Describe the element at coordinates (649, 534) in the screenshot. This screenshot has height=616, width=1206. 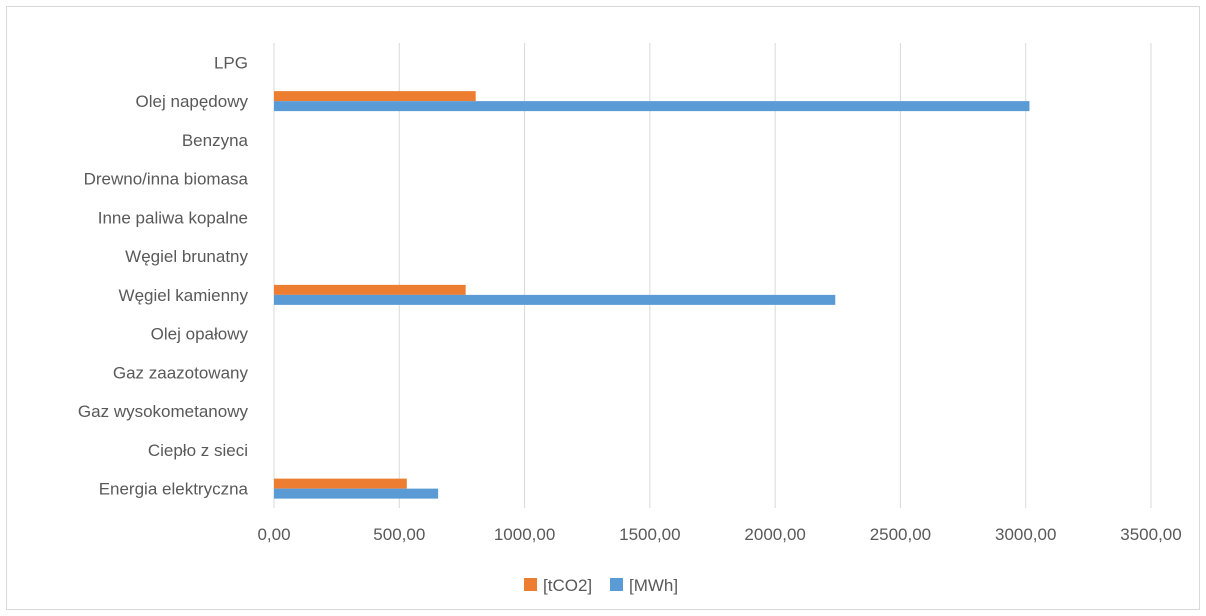
I see `x-tick-label: 1500,00` at that location.